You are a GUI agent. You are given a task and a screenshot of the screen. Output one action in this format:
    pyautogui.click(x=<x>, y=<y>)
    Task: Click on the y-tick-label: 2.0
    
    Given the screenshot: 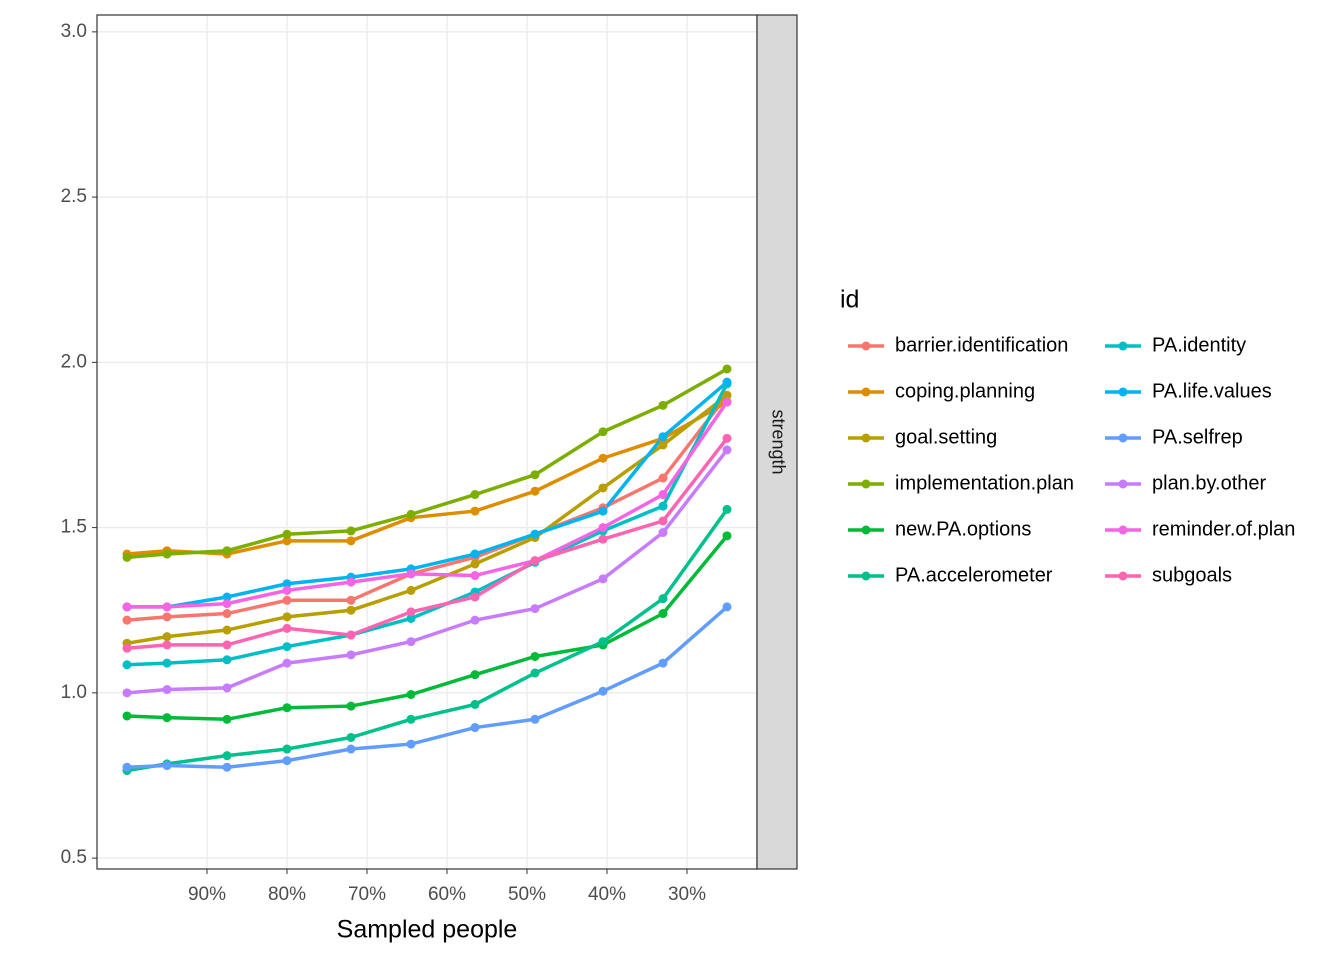 What is the action you would take?
    pyautogui.click(x=74, y=361)
    